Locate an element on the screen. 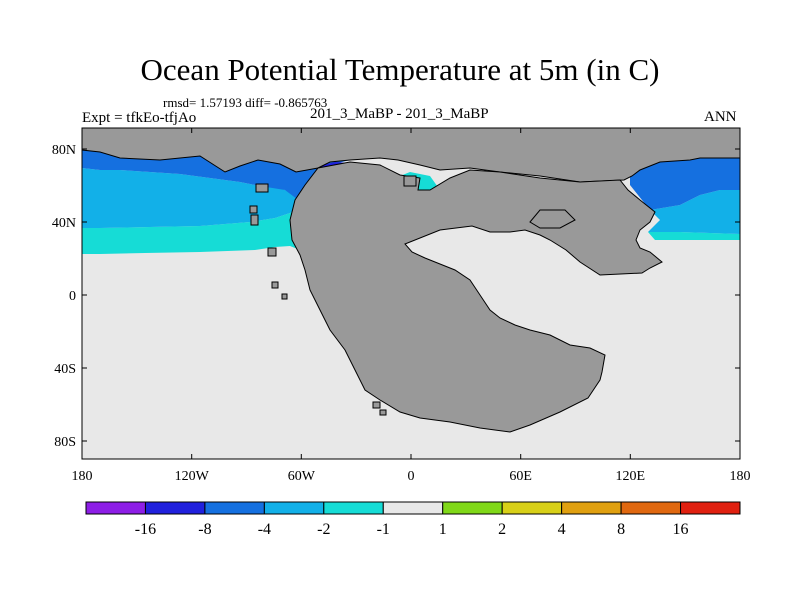 The width and height of the screenshot is (800, 600). longitude-labels: 180 120W 60W 0 60E 120E 180 is located at coordinates (411, 476).